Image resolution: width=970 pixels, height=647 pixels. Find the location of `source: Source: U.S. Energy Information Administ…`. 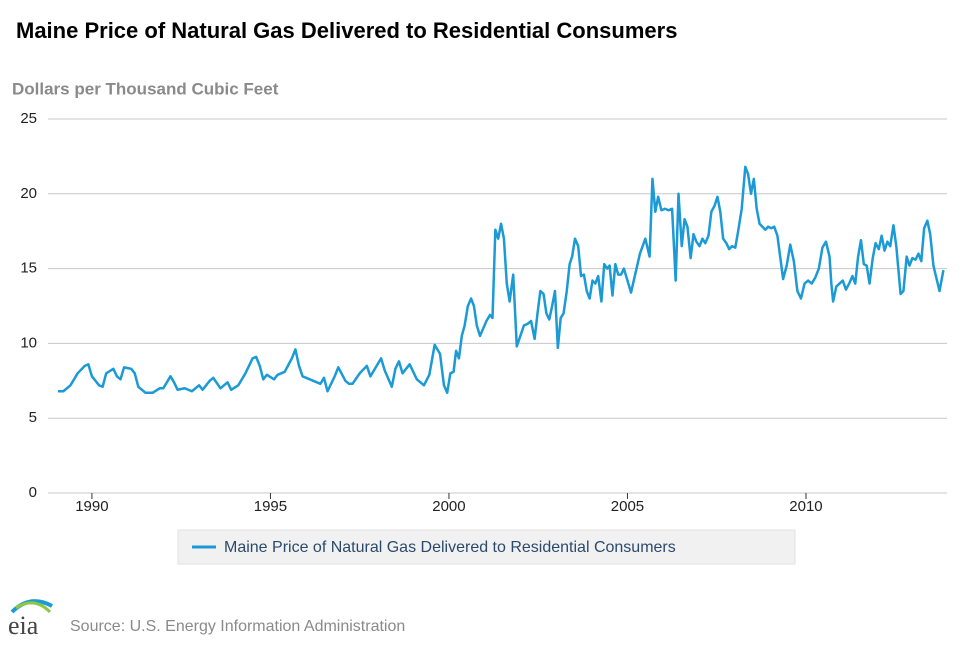

source: Source: U.S. Energy Information Administ… is located at coordinates (237, 626).